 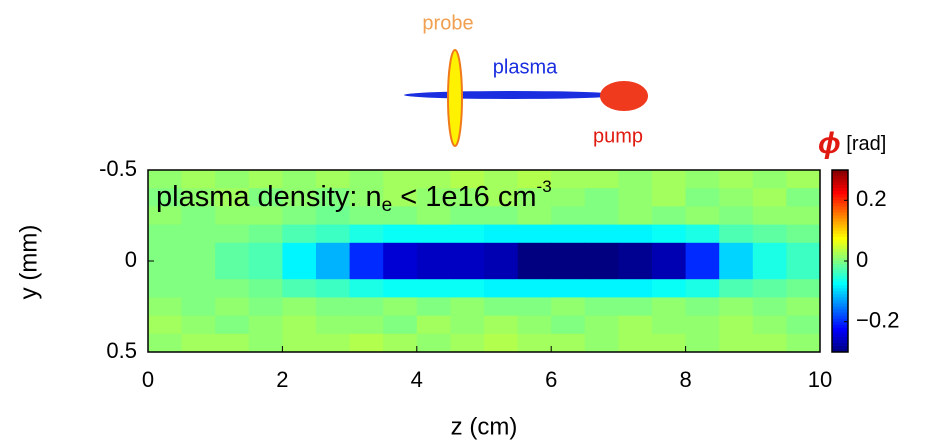 I want to click on plasma-label: plasma, so click(x=525, y=67).